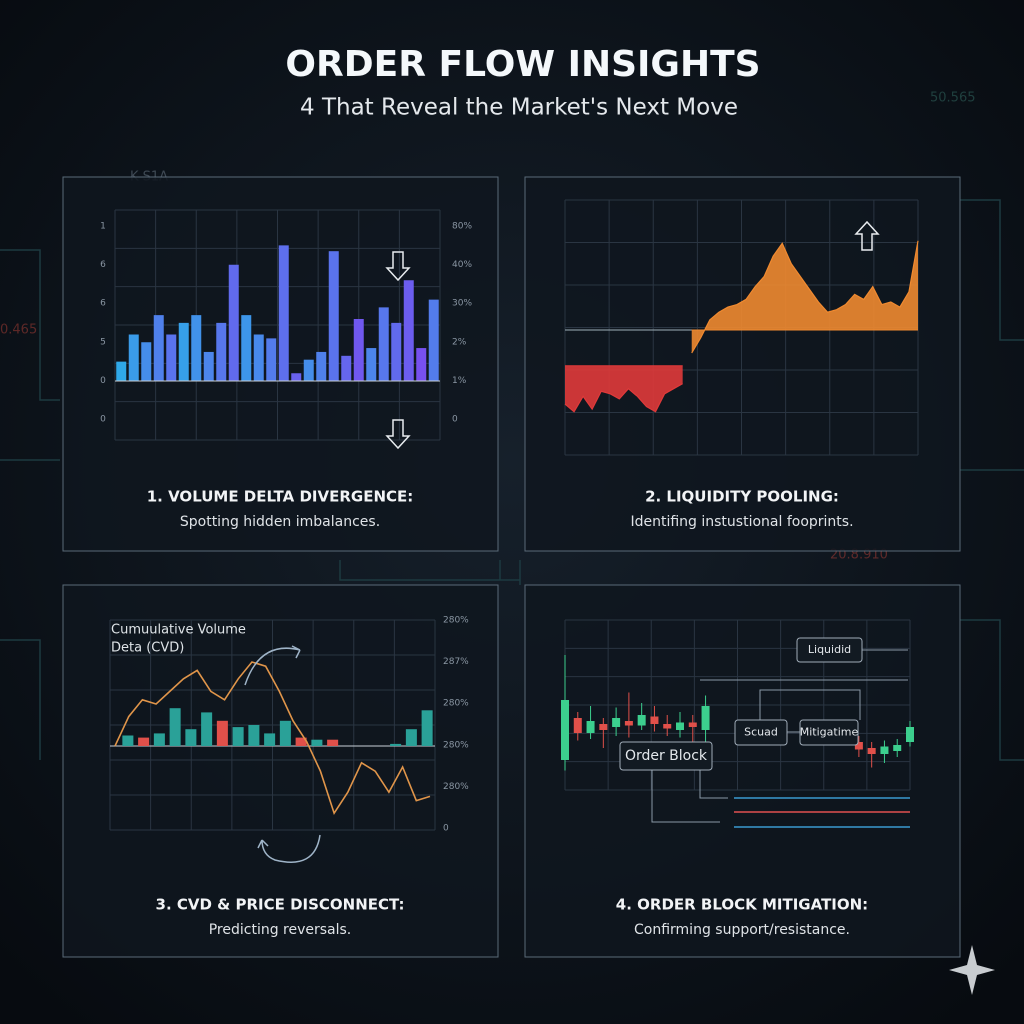  I want to click on background-text: 50.565, so click(953, 98).